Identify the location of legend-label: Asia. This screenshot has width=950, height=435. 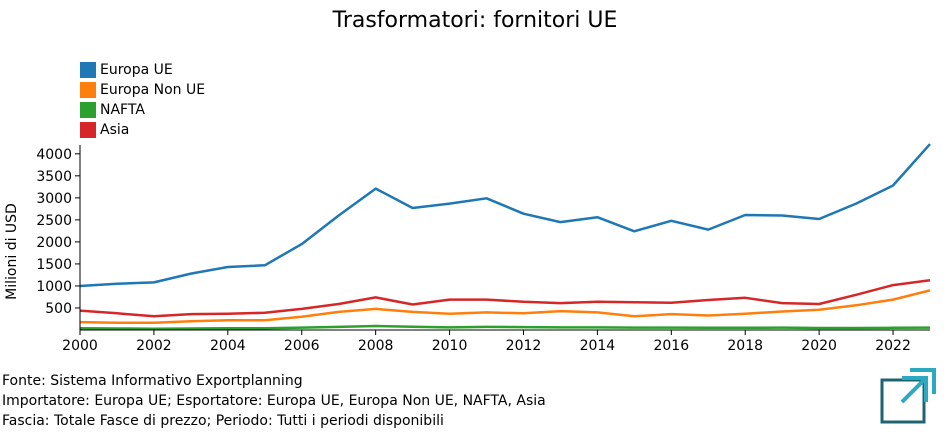
(115, 130).